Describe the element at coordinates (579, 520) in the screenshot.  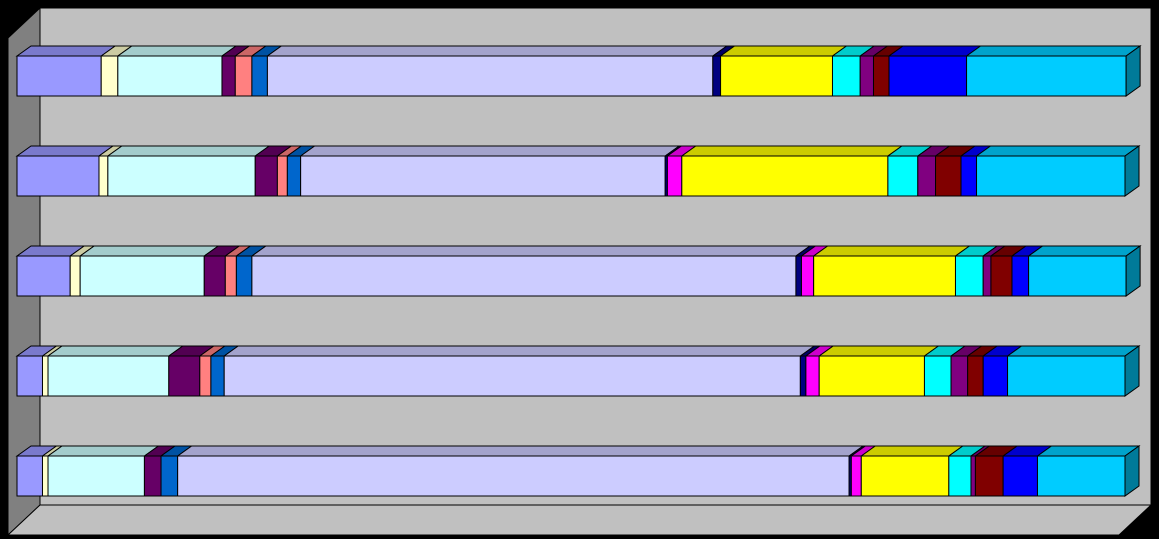
I see `floor` at that location.